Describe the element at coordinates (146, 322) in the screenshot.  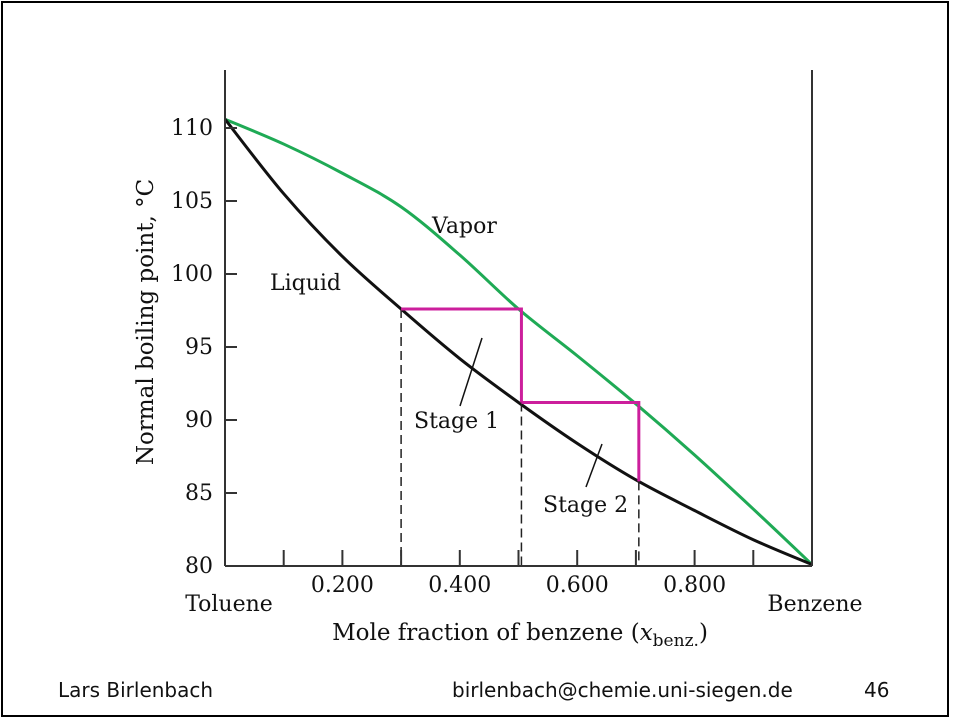
I see `y-axis-title: Normal boiling point, °C` at that location.